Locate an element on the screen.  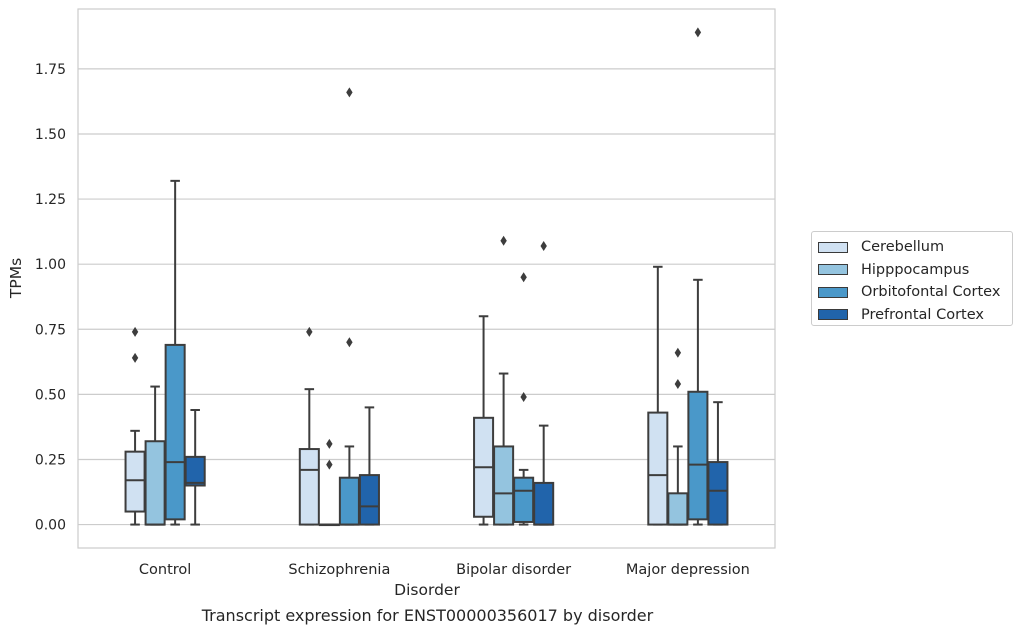
legend-label: Prefrontal Cortex is located at coordinates (922, 314).